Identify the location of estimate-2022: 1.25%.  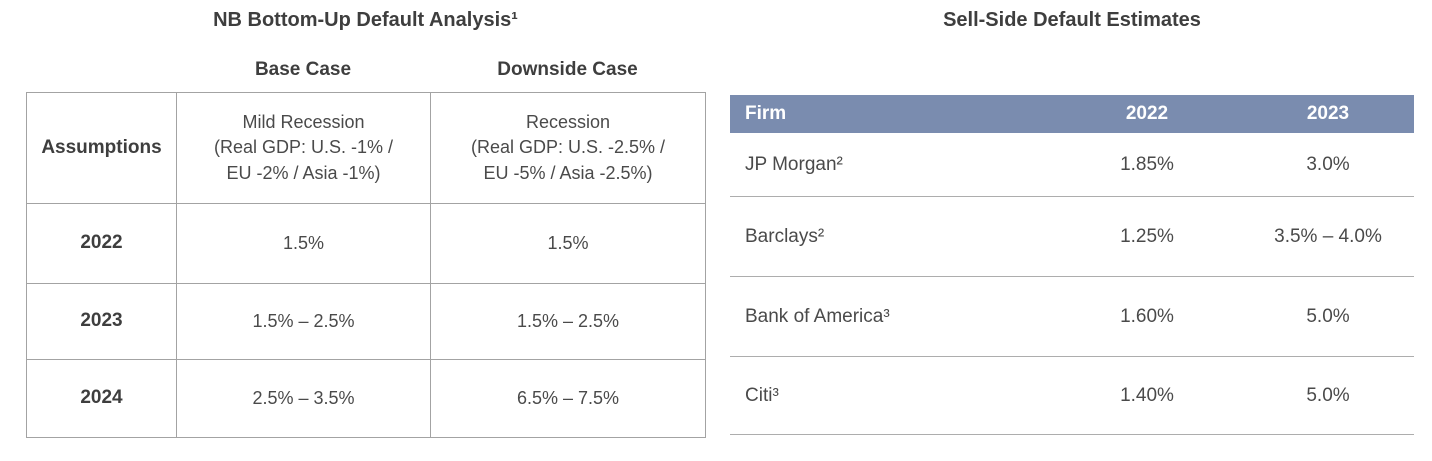
(1147, 236).